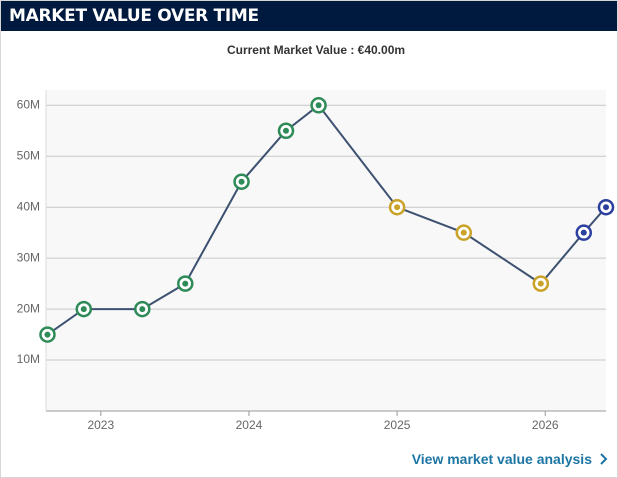 The image size is (618, 478). Describe the element at coordinates (28, 257) in the screenshot. I see `y-tick-label: 30M` at that location.